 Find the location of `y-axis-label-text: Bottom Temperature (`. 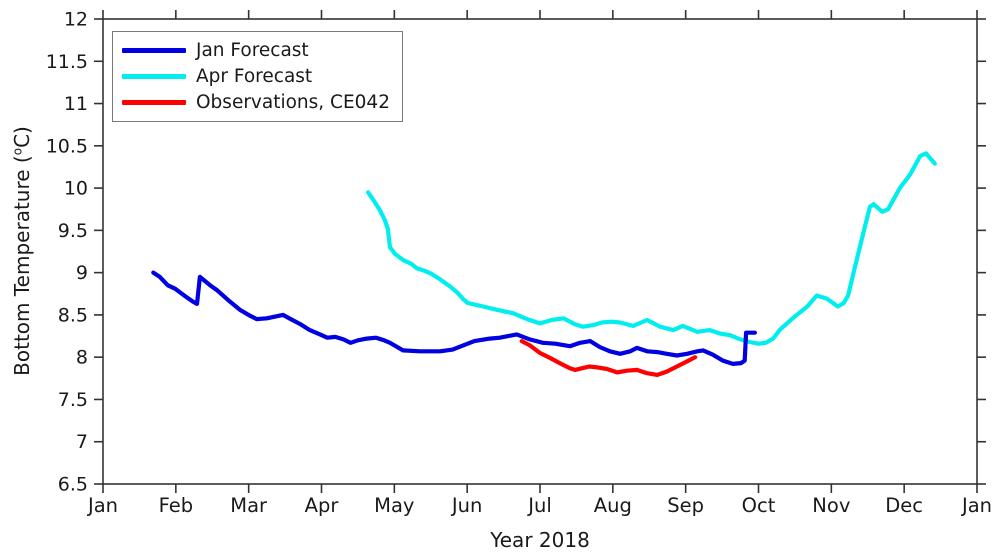

y-axis-label-text: Bottom Temperature ( is located at coordinates (22, 265).